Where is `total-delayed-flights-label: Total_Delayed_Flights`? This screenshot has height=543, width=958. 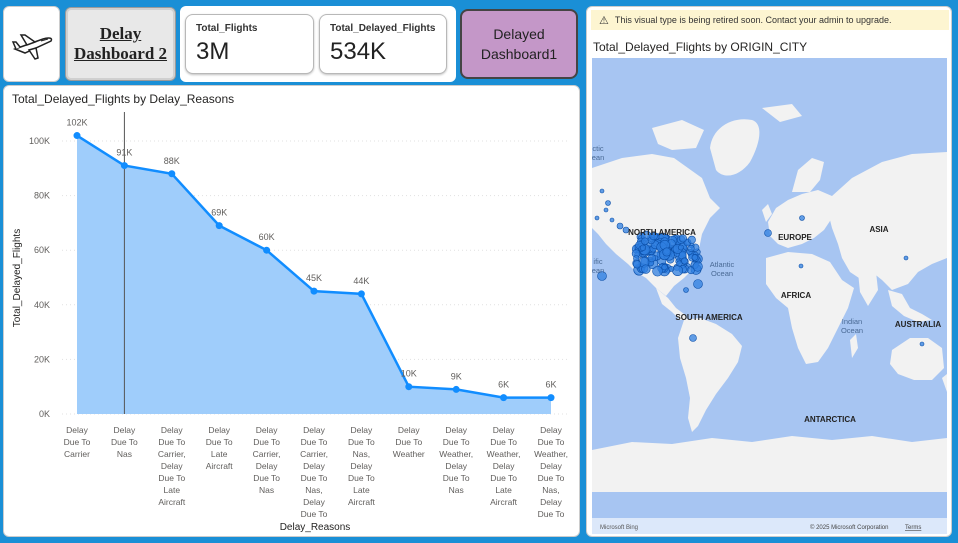
total-delayed-flights-label: Total_Delayed_Flights is located at coordinates (383, 28).